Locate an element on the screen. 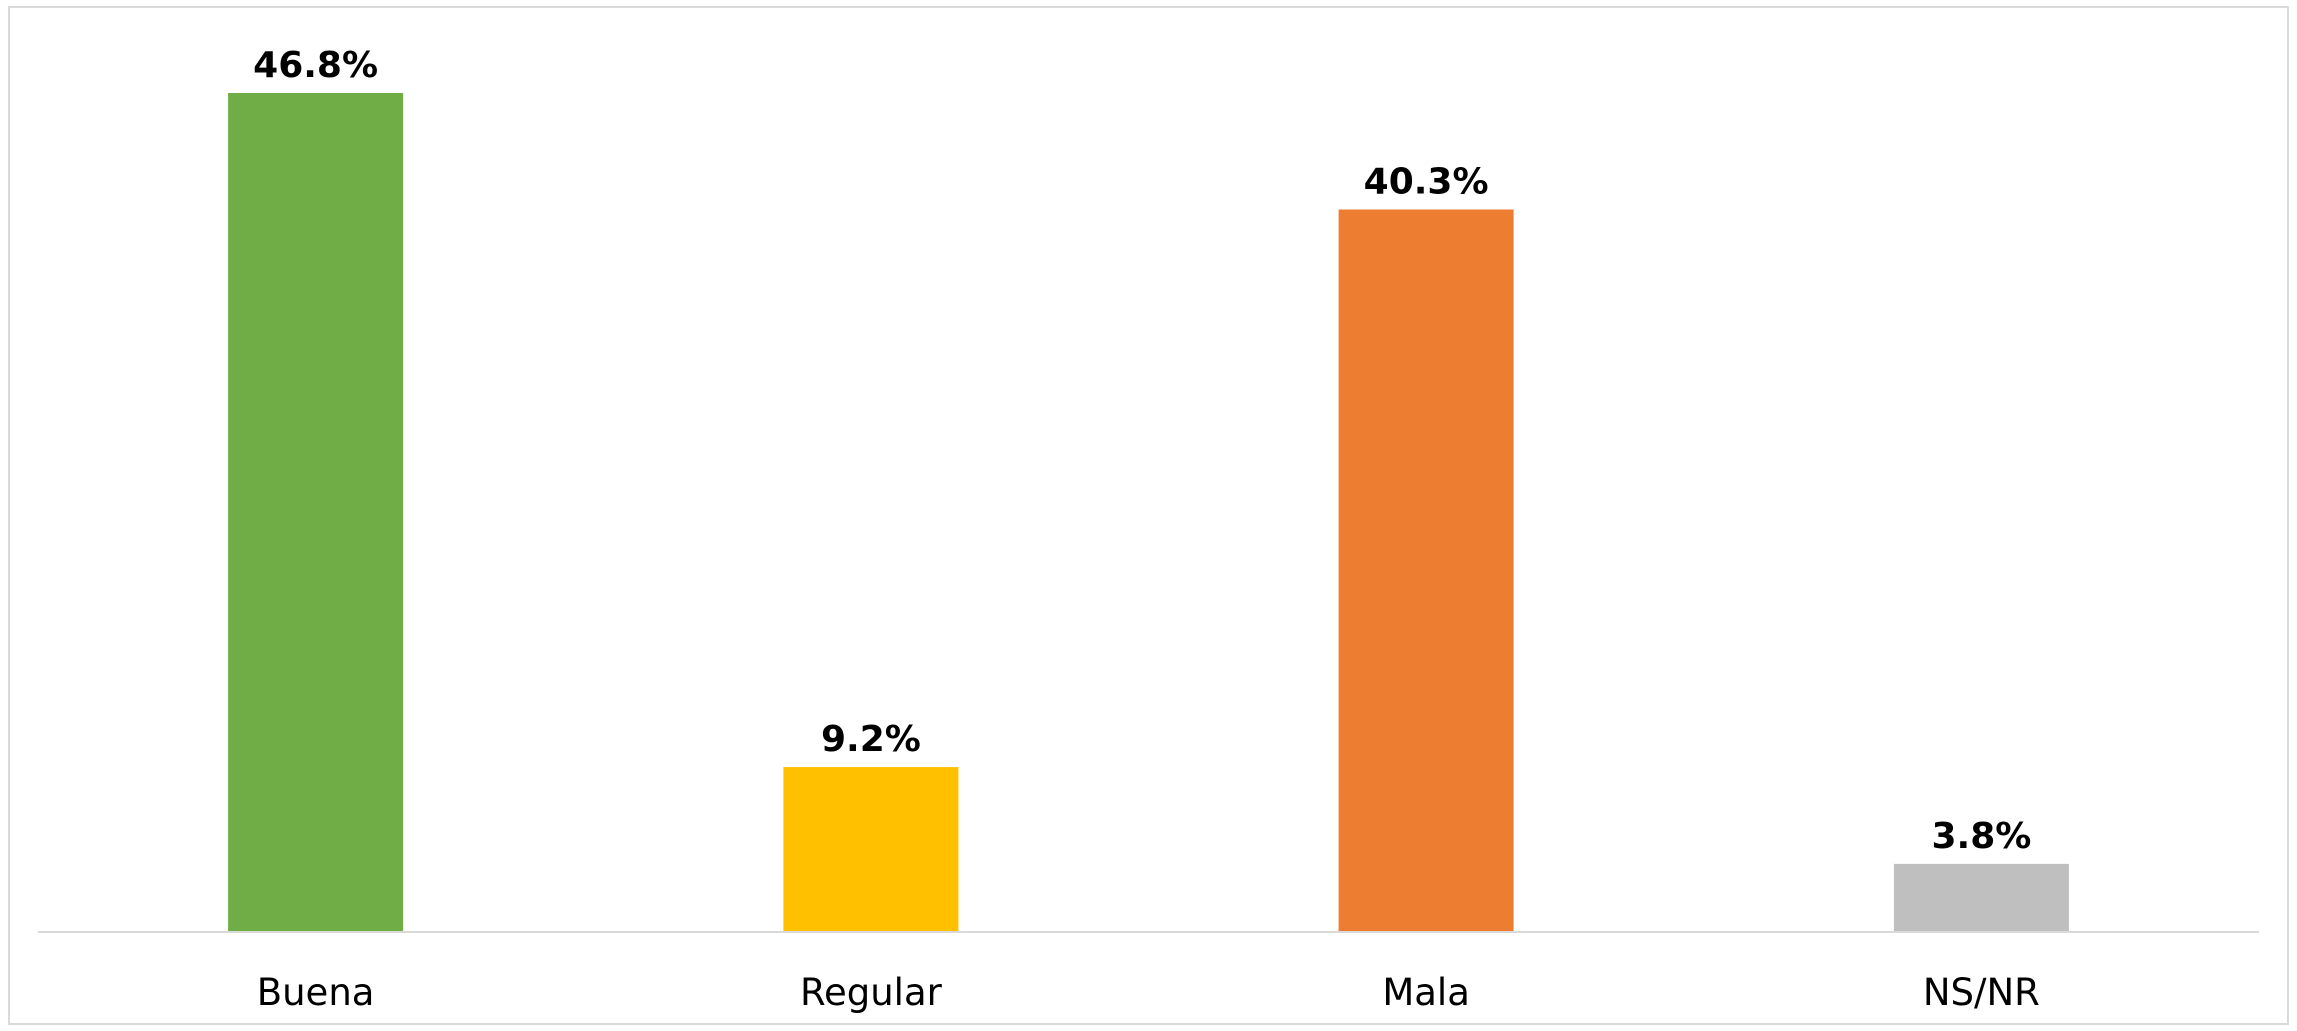  data-label-buena: 46.8% is located at coordinates (315, 65).